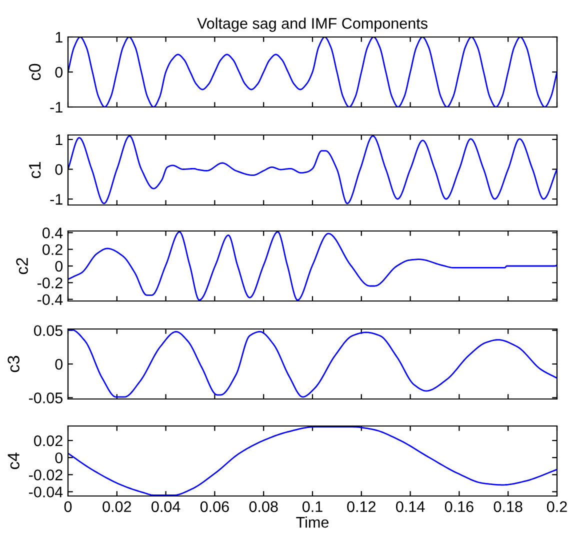 This screenshot has width=571, height=537. What do you see at coordinates (46, 492) in the screenshot?
I see `y-tick-label: -0.04` at bounding box center [46, 492].